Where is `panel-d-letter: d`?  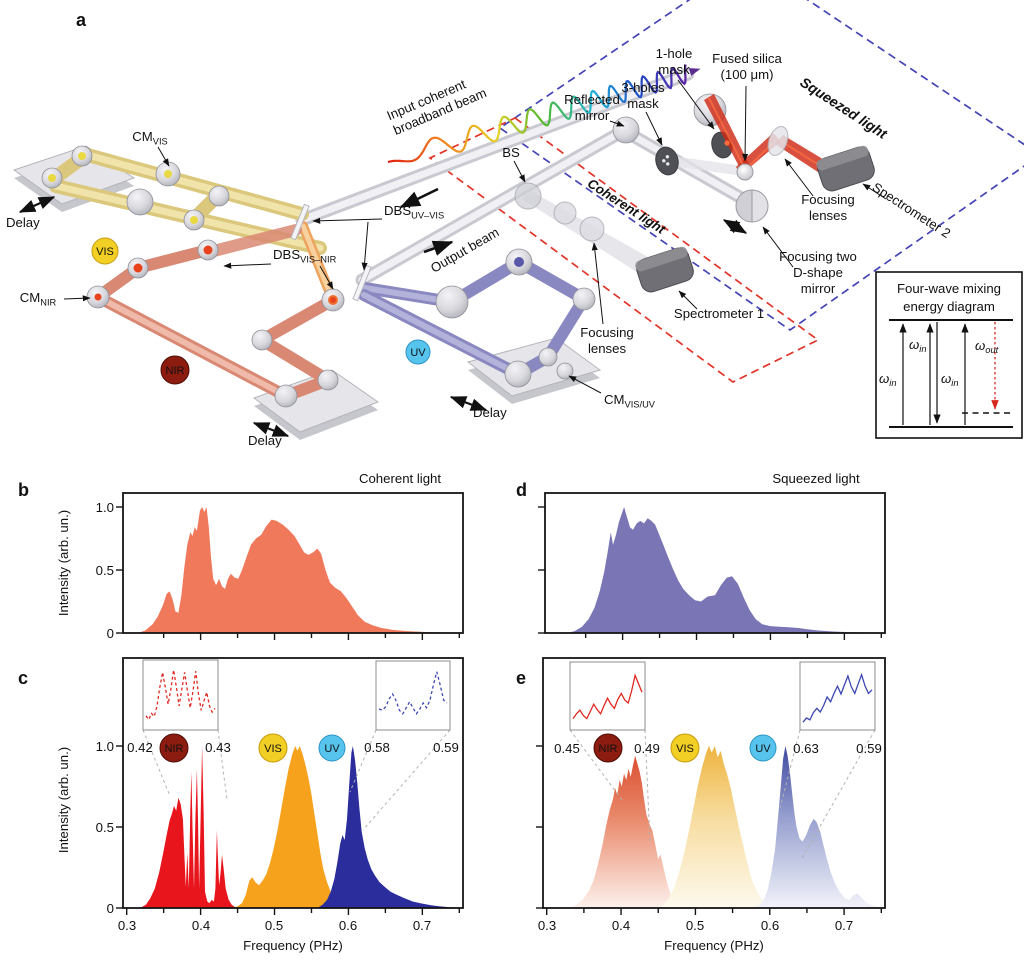 panel-d-letter: d is located at coordinates (521, 490).